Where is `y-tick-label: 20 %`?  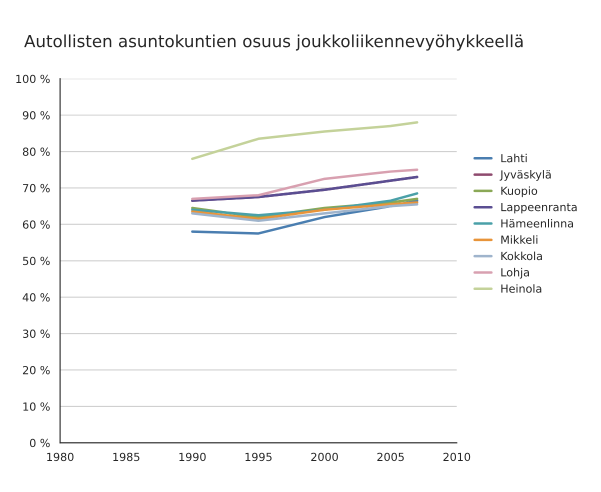
y-tick-label: 20 % is located at coordinates (36, 370).